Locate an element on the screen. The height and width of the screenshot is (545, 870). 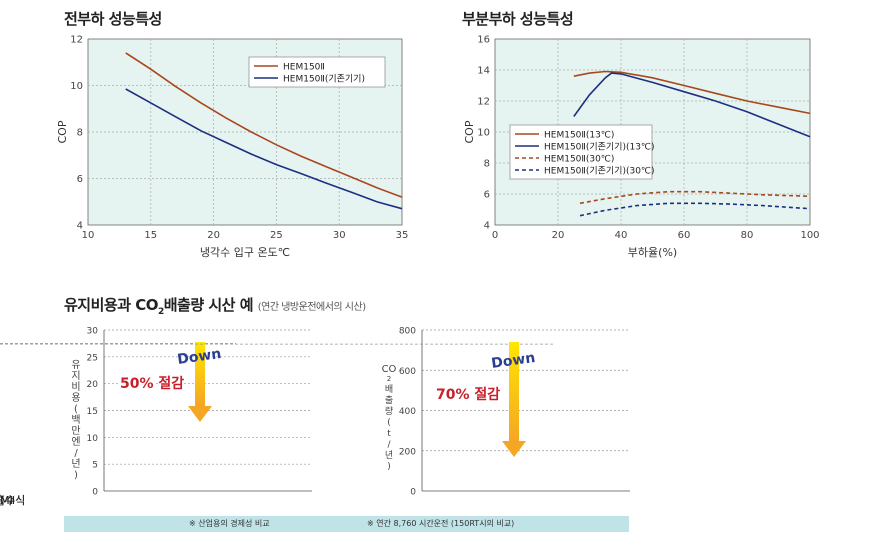
cost-y-axis-label-char: 백 is located at coordinates (75, 420).